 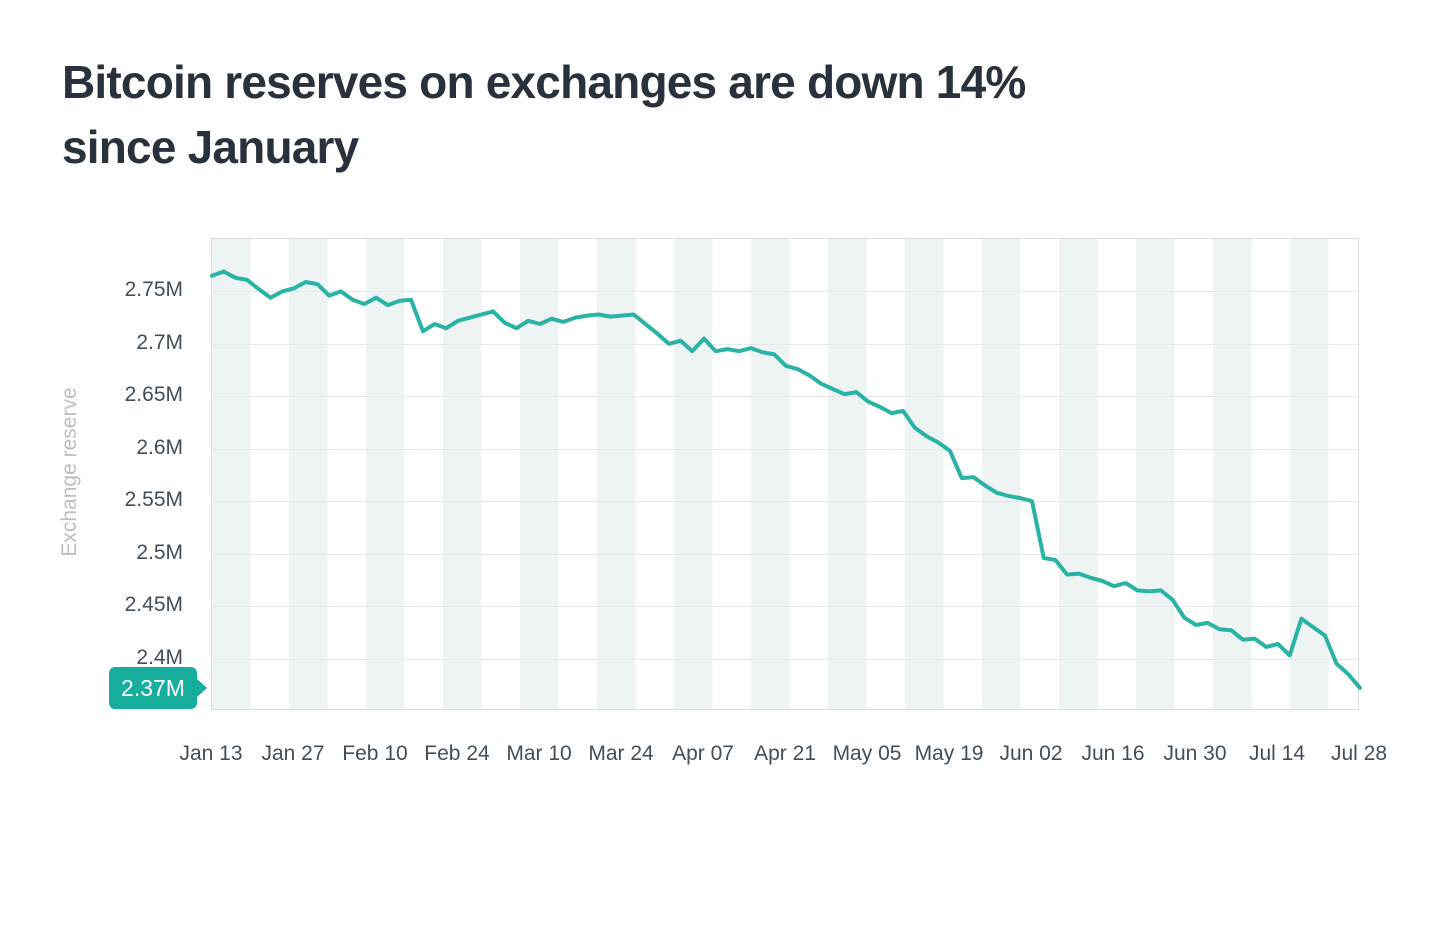 What do you see at coordinates (1031, 753) in the screenshot?
I see `x-tick-label: Jun 02` at bounding box center [1031, 753].